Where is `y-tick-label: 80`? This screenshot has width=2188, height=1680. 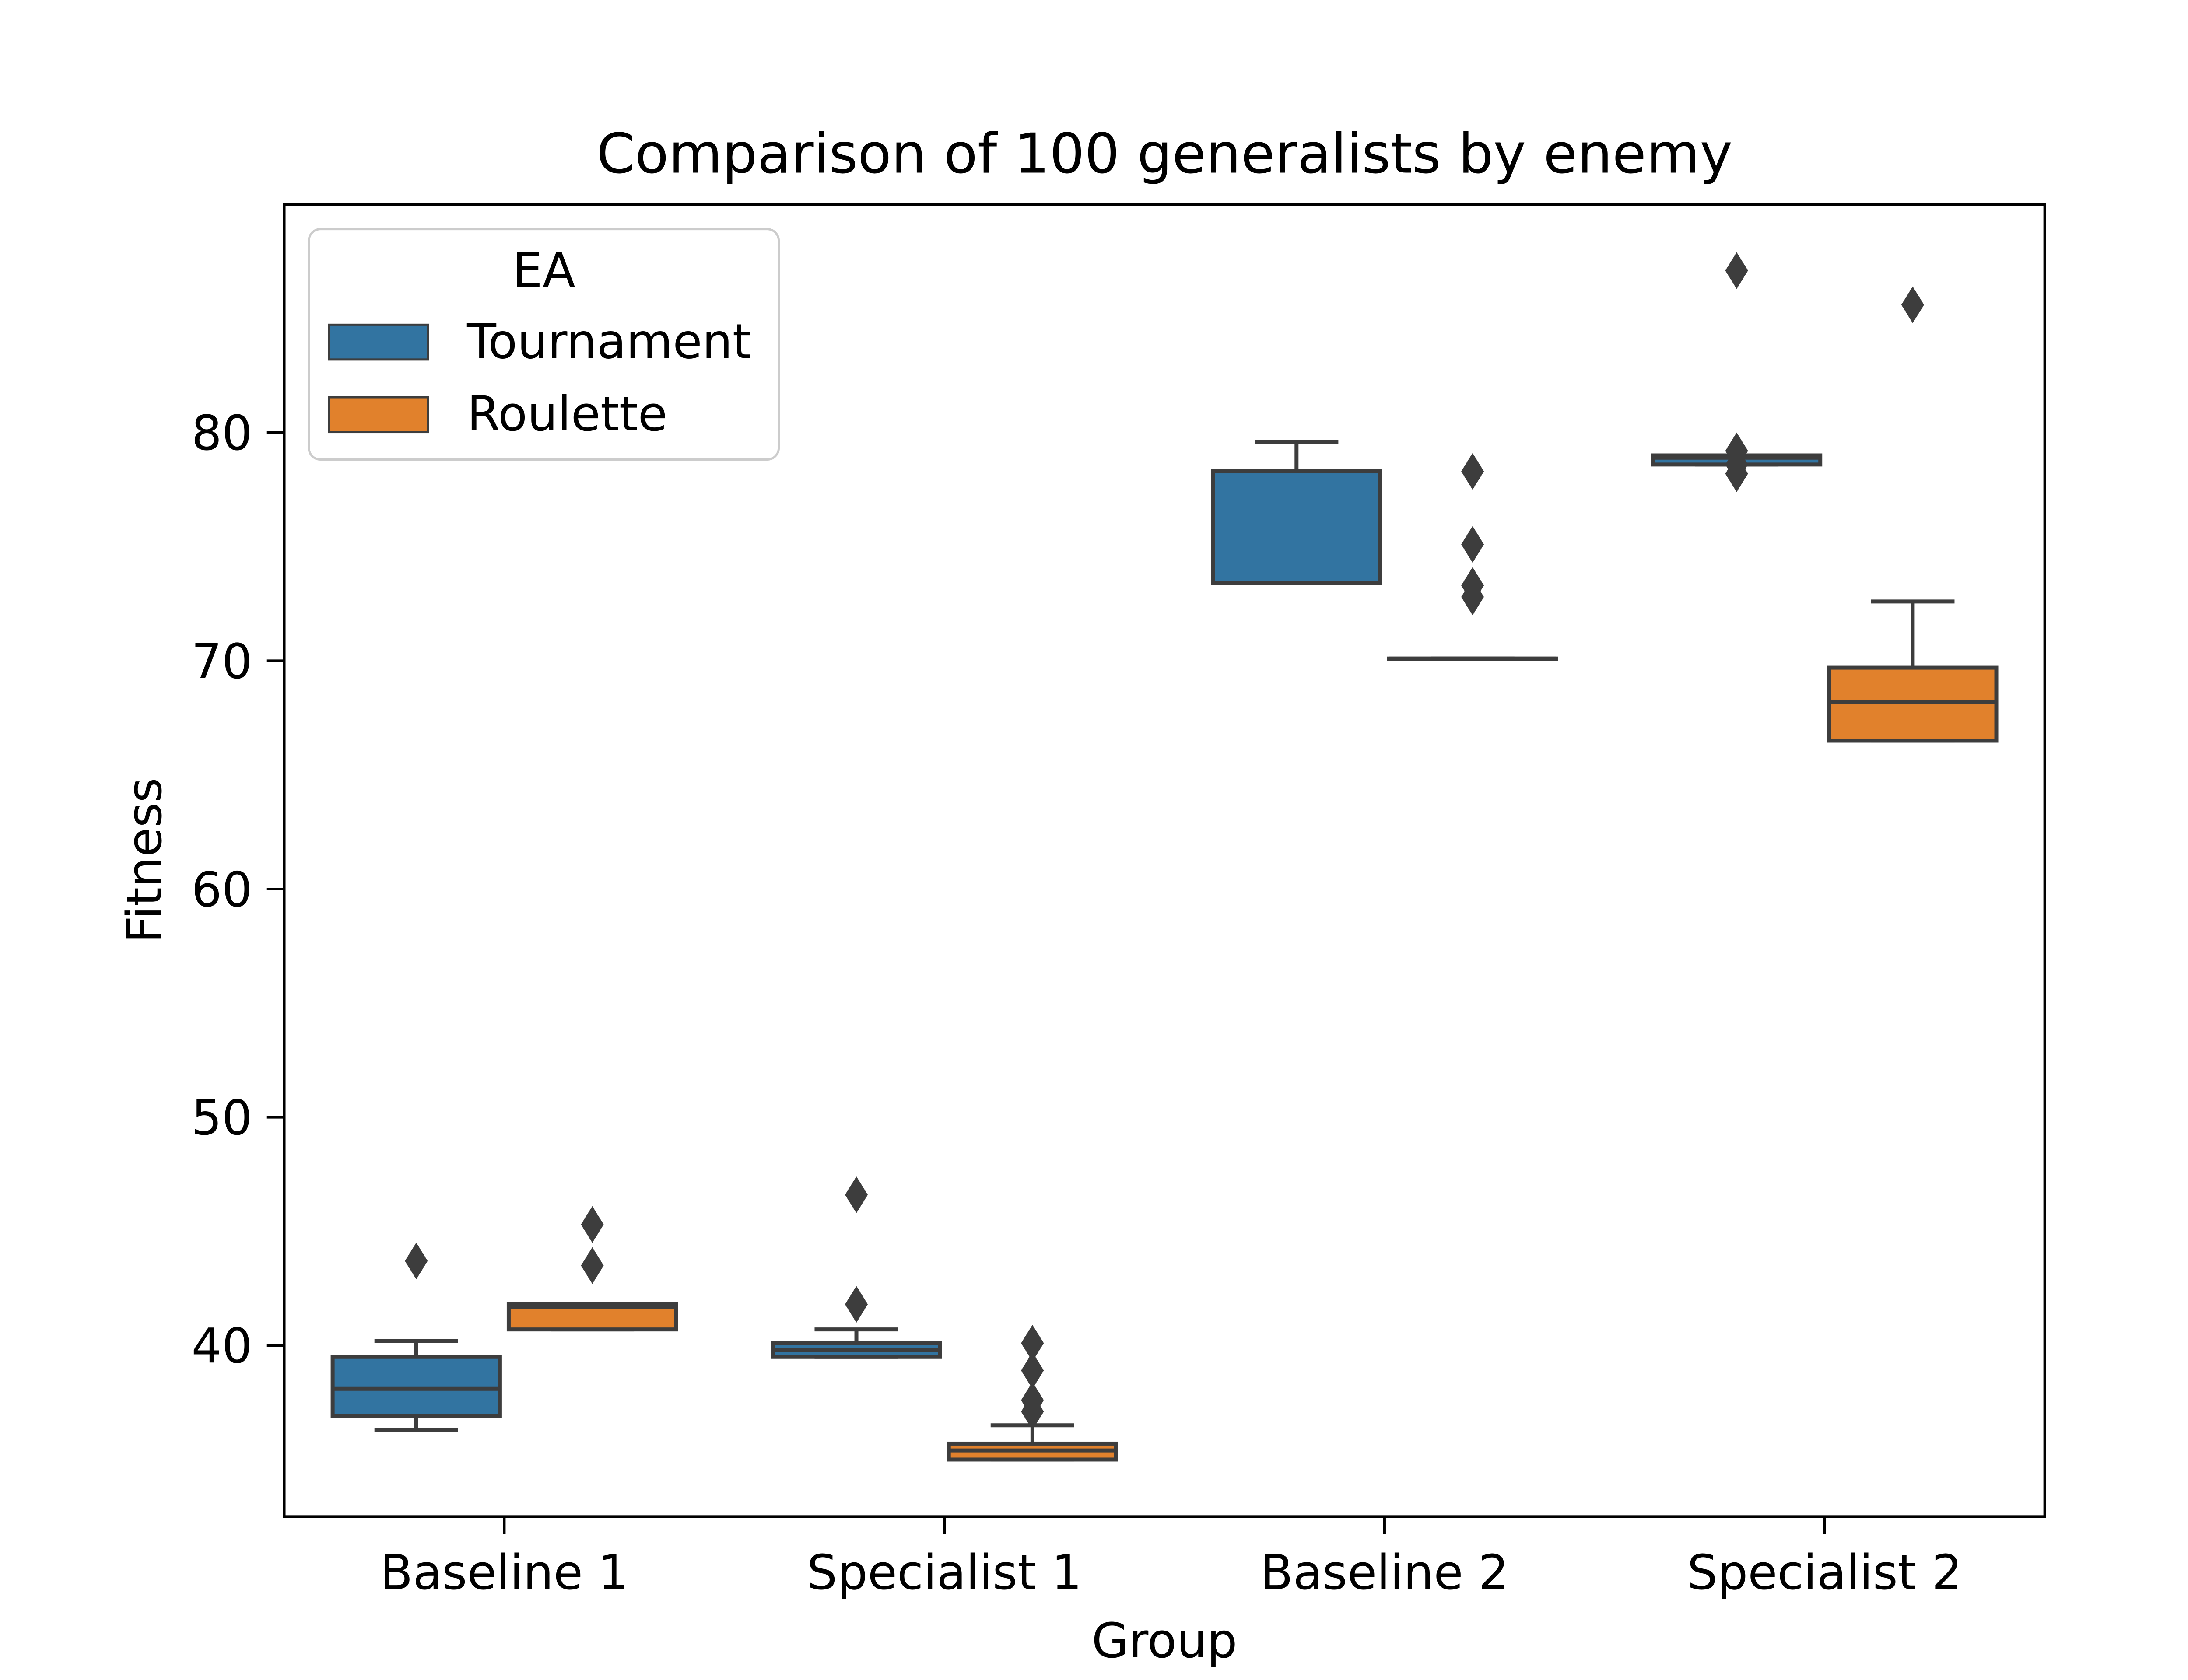
y-tick-label: 80 is located at coordinates (222, 433).